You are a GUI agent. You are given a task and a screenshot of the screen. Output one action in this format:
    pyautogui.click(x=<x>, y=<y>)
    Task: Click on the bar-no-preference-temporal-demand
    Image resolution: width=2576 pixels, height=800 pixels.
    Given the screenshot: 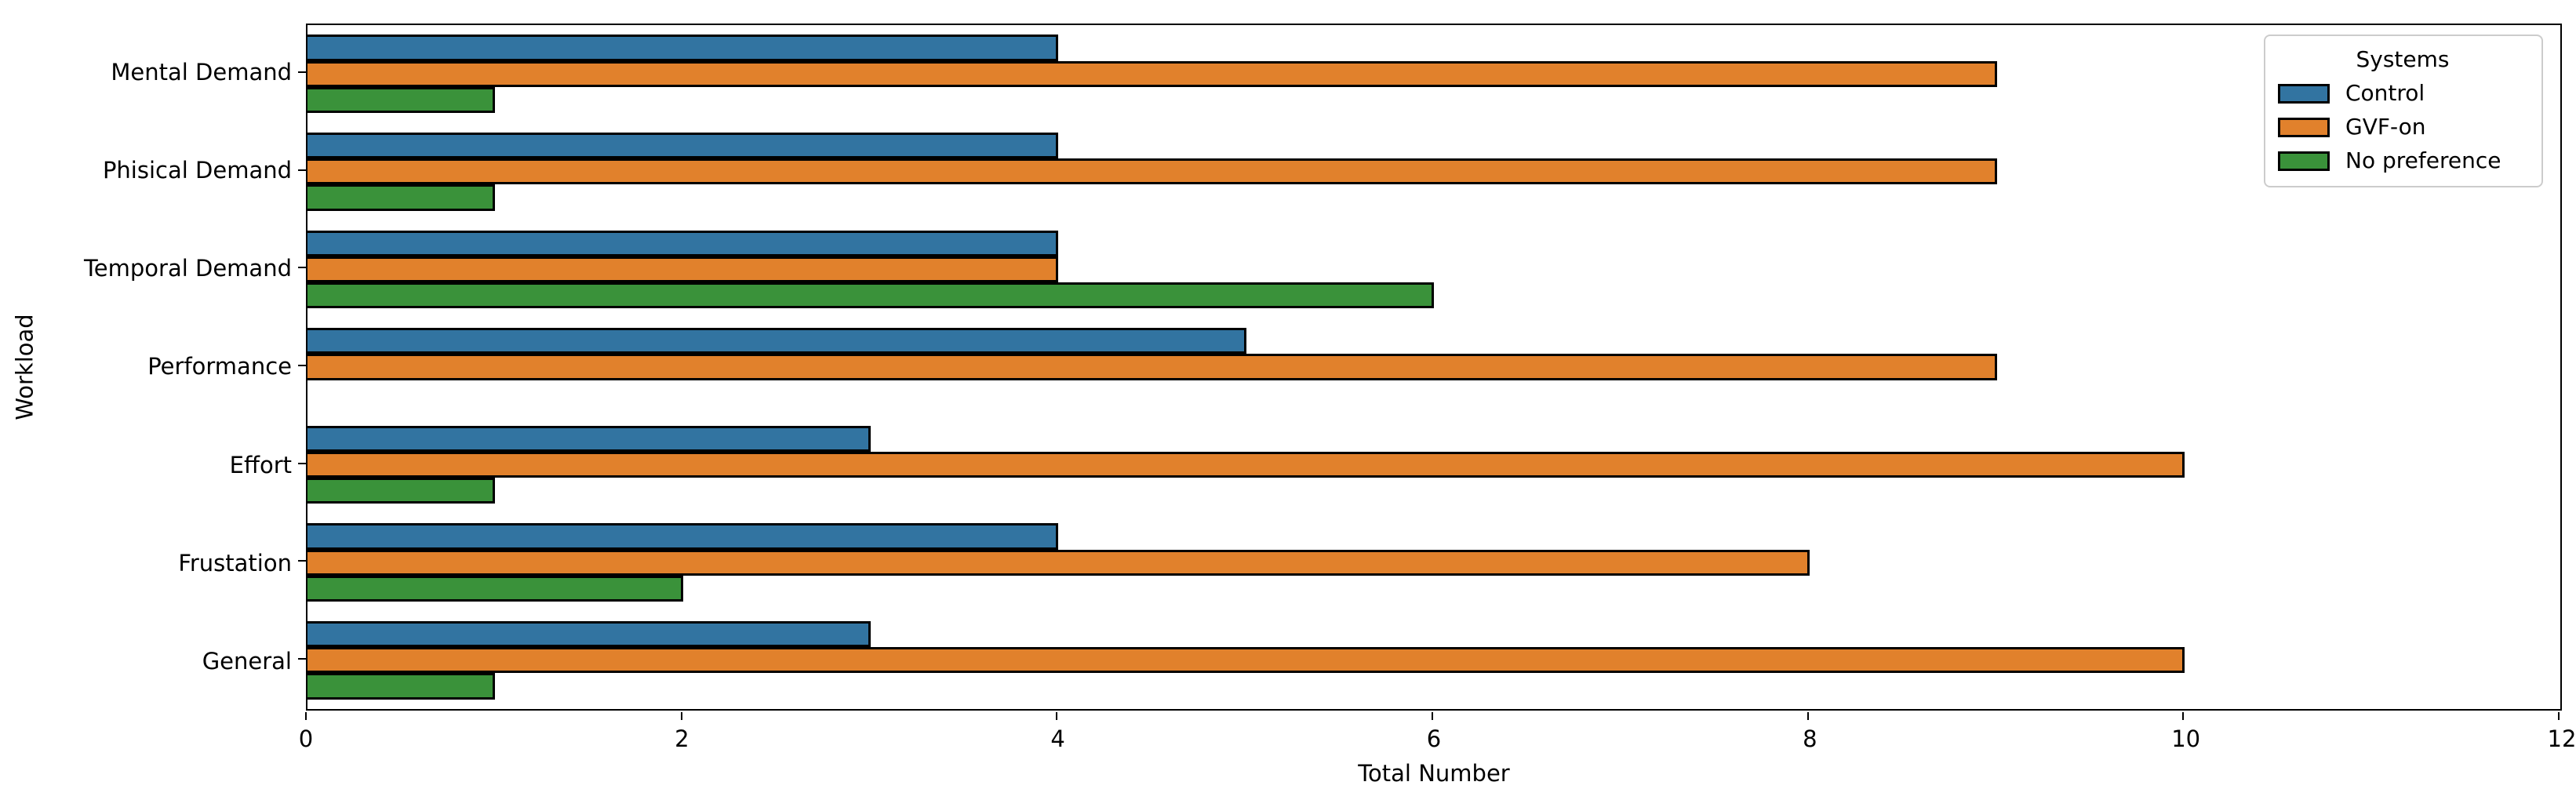 What is the action you would take?
    pyautogui.click(x=870, y=295)
    